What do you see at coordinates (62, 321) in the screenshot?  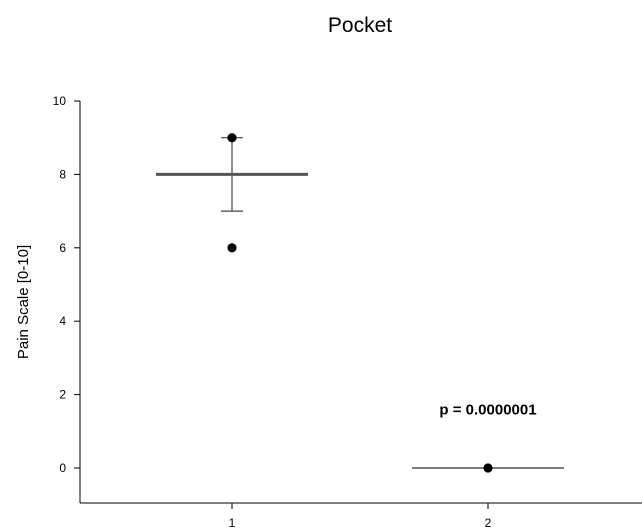 I see `y-tick-label: 4` at bounding box center [62, 321].